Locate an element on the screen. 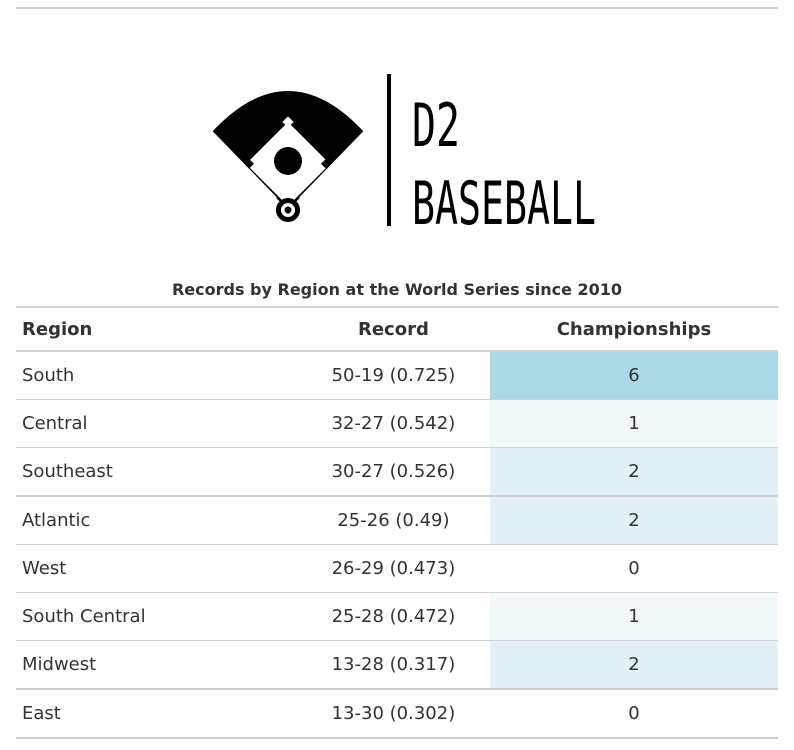 This screenshot has width=794, height=750. table-row: Central 32-27 (0.542) 1 is located at coordinates (397, 423).